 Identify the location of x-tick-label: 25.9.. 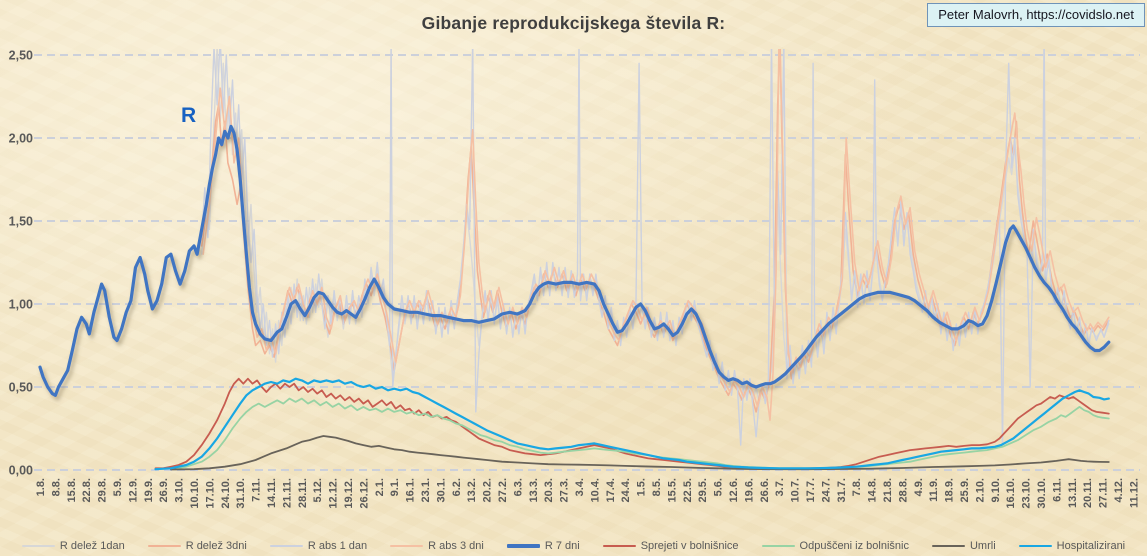
(965, 490).